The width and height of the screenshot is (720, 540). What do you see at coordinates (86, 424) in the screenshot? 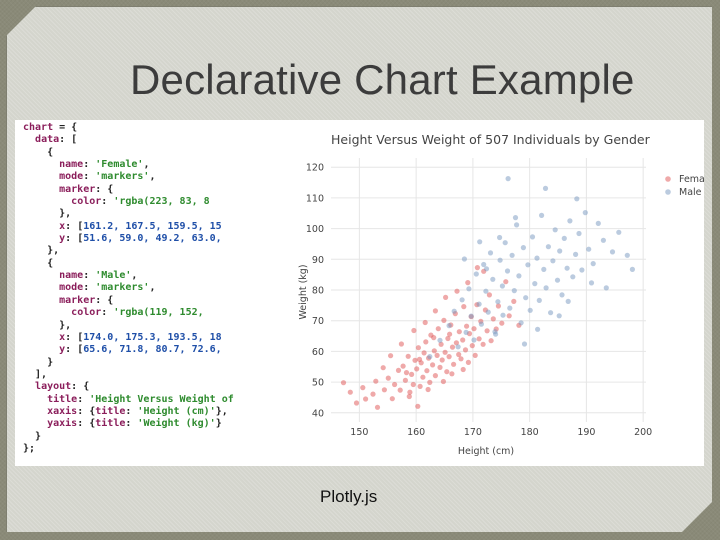
I see `code-token: : {` at bounding box center [86, 424].